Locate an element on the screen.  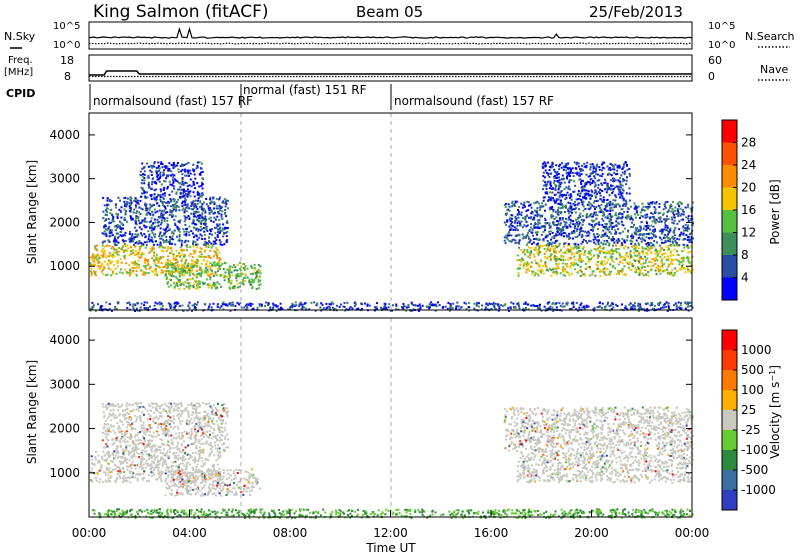
freq-label: Freq. is located at coordinates (20, 60).